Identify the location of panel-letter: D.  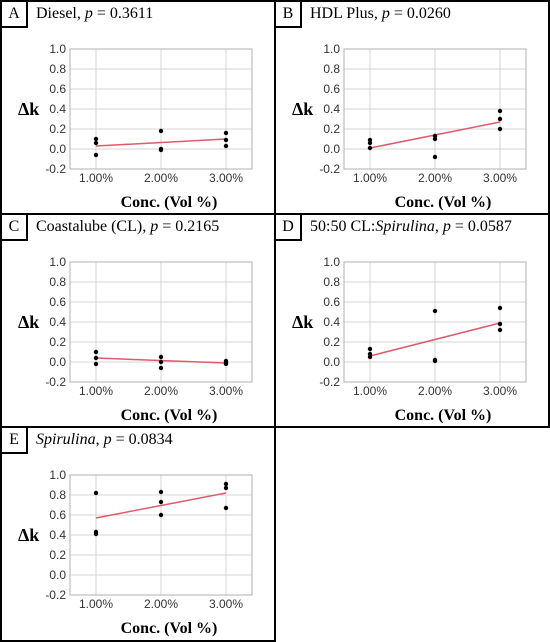
(289, 228).